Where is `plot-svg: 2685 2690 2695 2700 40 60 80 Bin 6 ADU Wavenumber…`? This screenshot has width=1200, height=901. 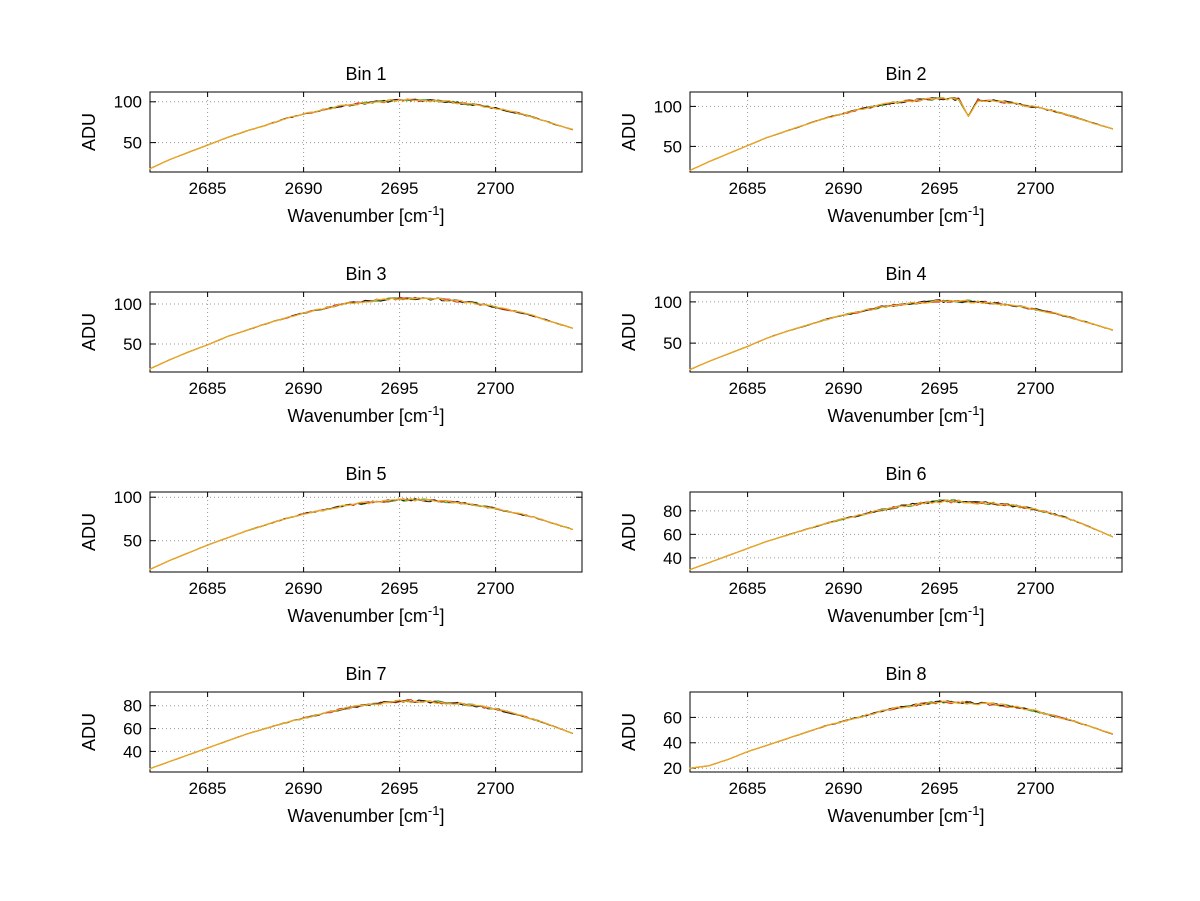 plot-svg: 2685 2690 2695 2700 40 60 80 Bin 6 ADU Wavenumber… is located at coordinates (871, 545).